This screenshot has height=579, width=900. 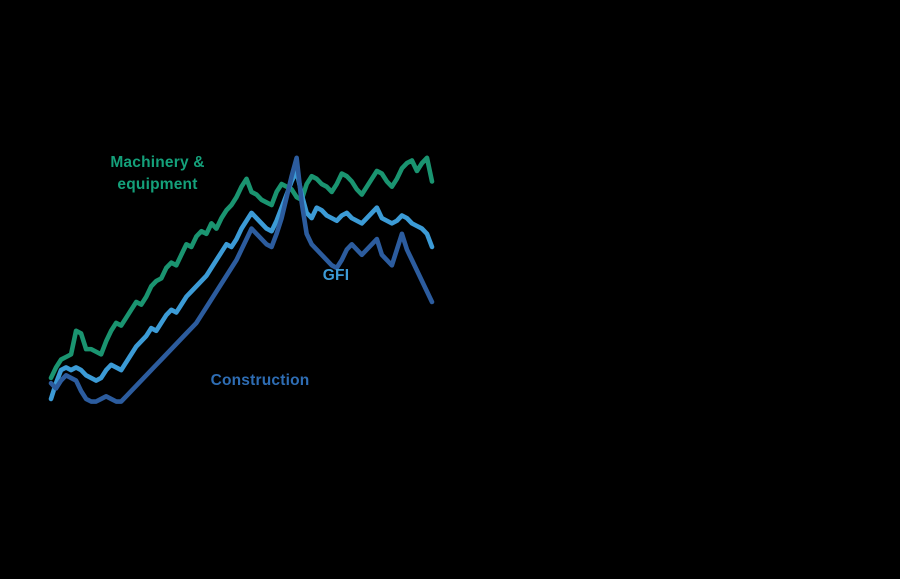 I want to click on series-label-gfi: GFI, so click(x=336, y=275).